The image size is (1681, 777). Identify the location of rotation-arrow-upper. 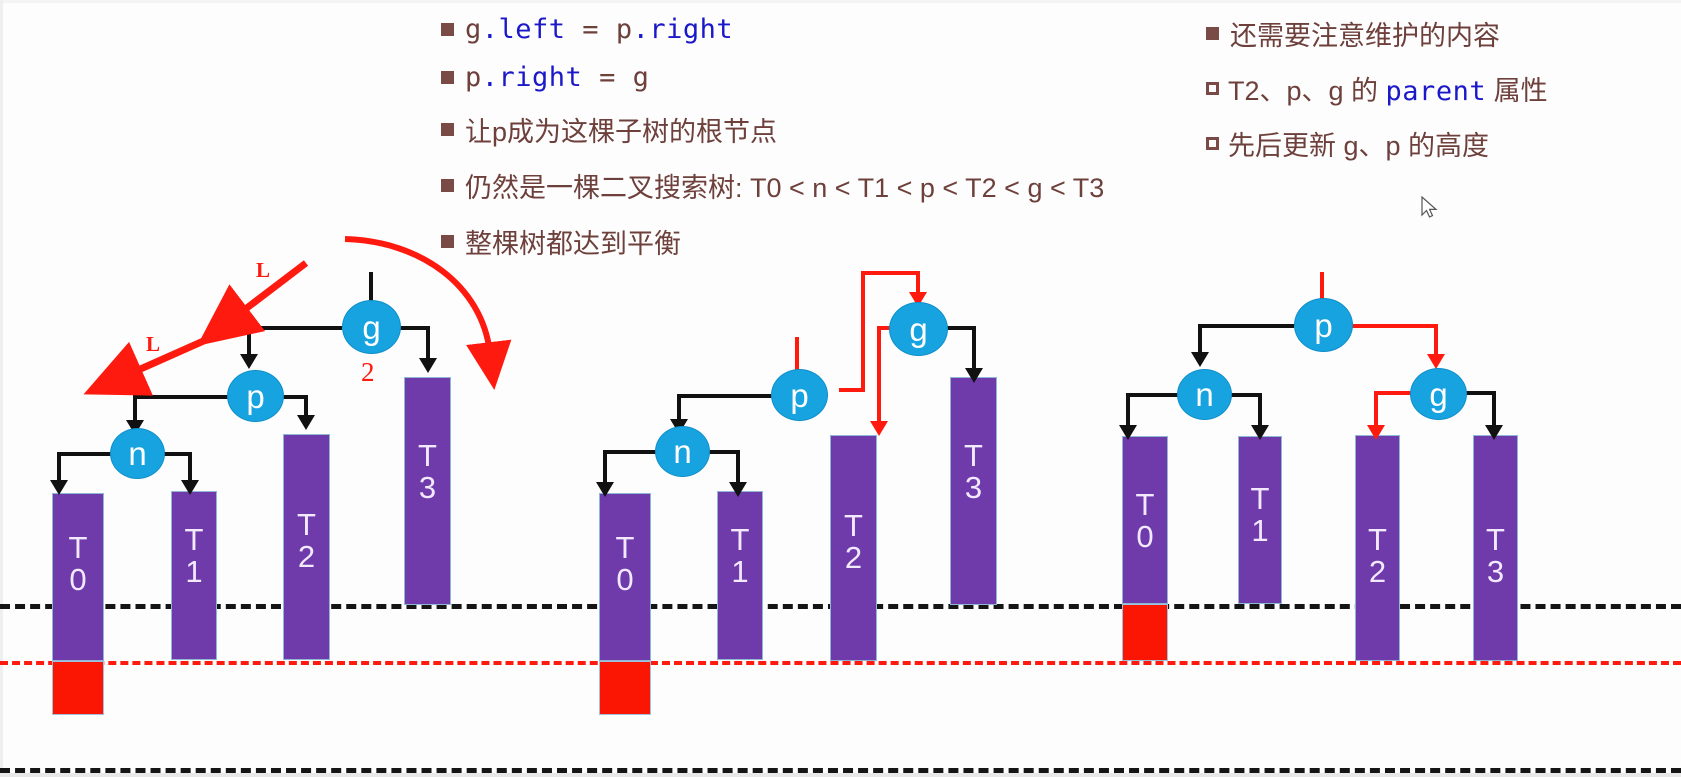
(253, 303).